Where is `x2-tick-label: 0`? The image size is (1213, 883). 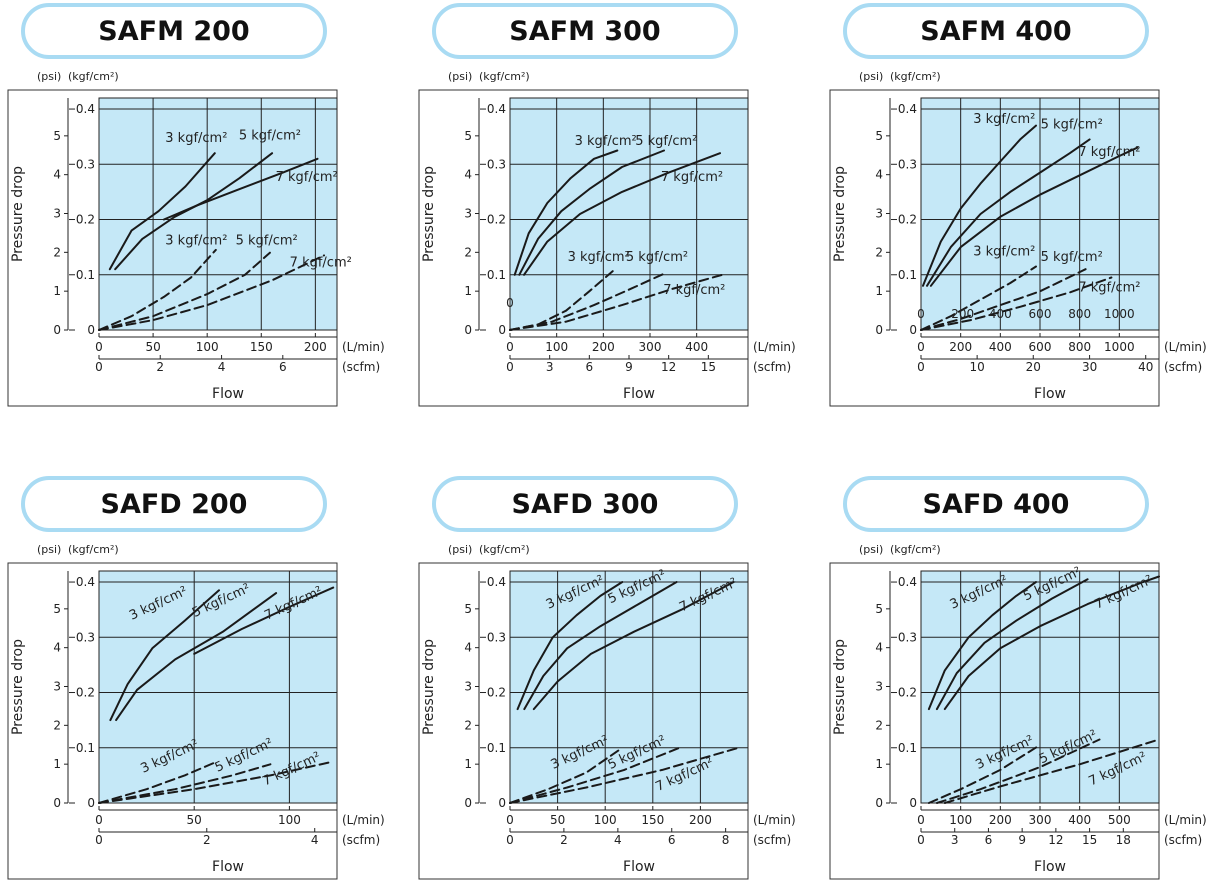 x2-tick-label: 0 is located at coordinates (99, 367).